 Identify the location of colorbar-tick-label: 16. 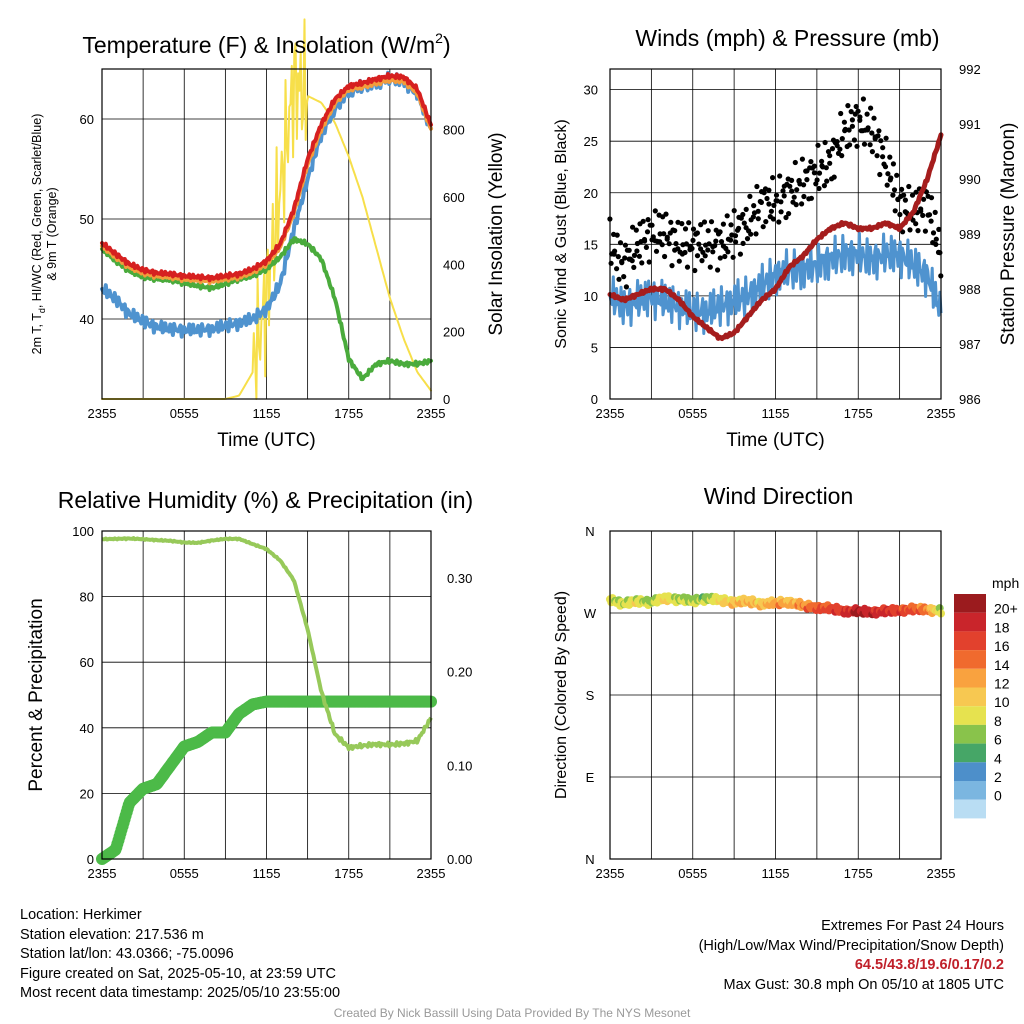
(1002, 646).